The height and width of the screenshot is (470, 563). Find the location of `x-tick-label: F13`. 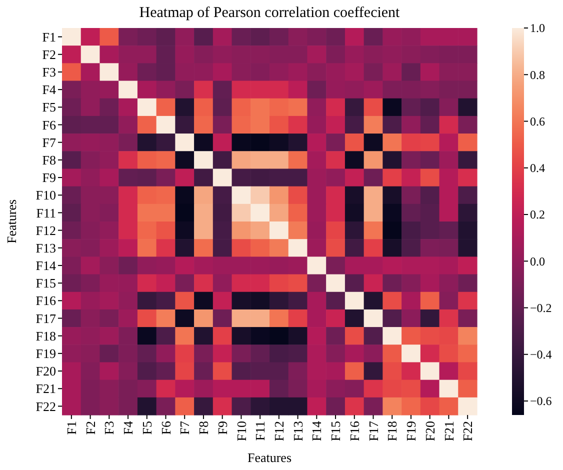

x-tick-label: F13 is located at coordinates (298, 431).